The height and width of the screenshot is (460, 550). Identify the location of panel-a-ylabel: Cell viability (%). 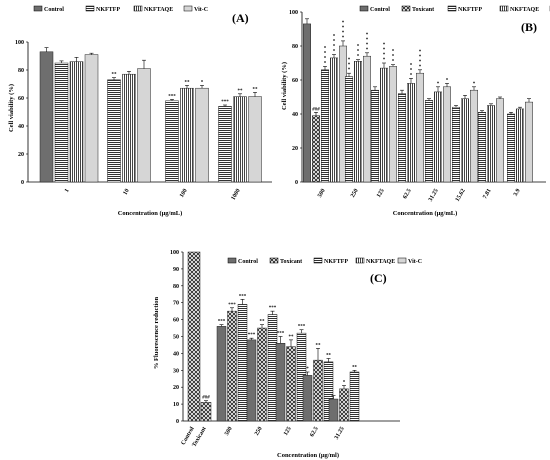
(11, 108).